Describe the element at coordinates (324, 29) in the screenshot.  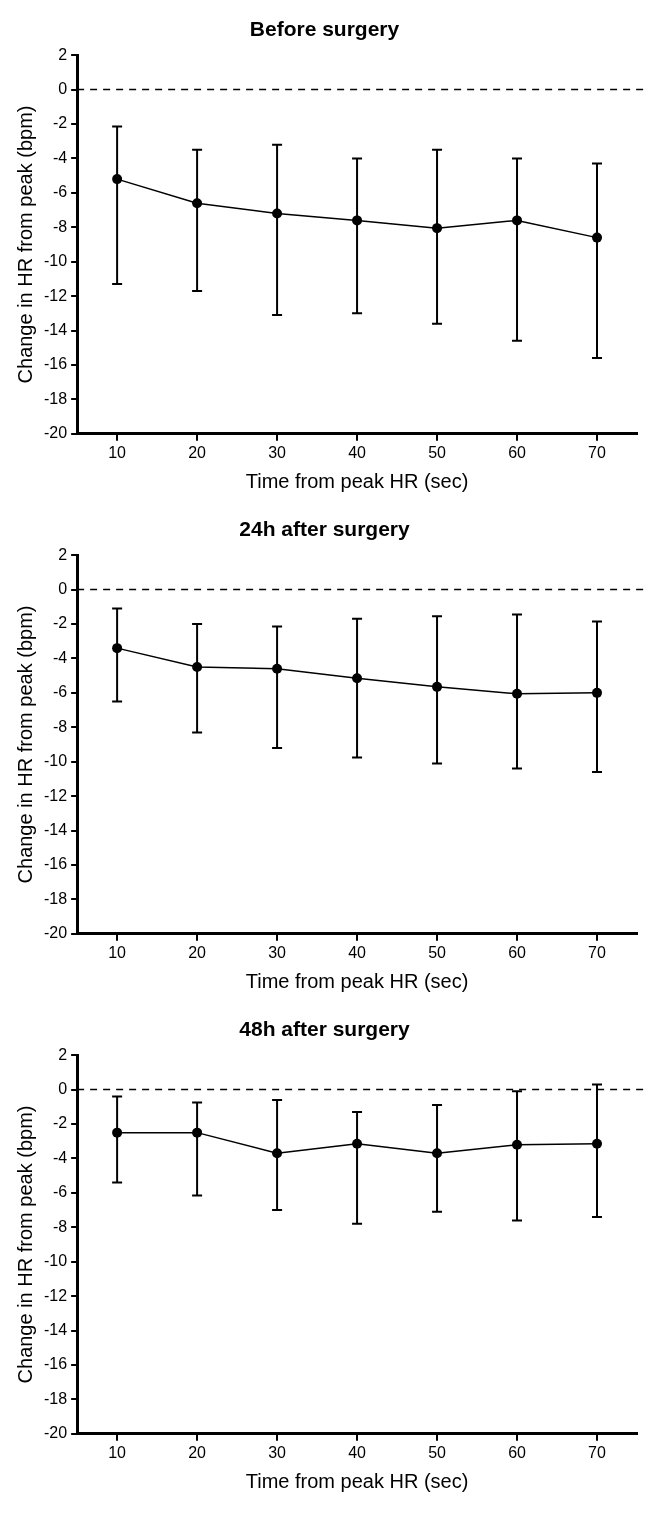
I see `chart-title: Before surgery` at that location.